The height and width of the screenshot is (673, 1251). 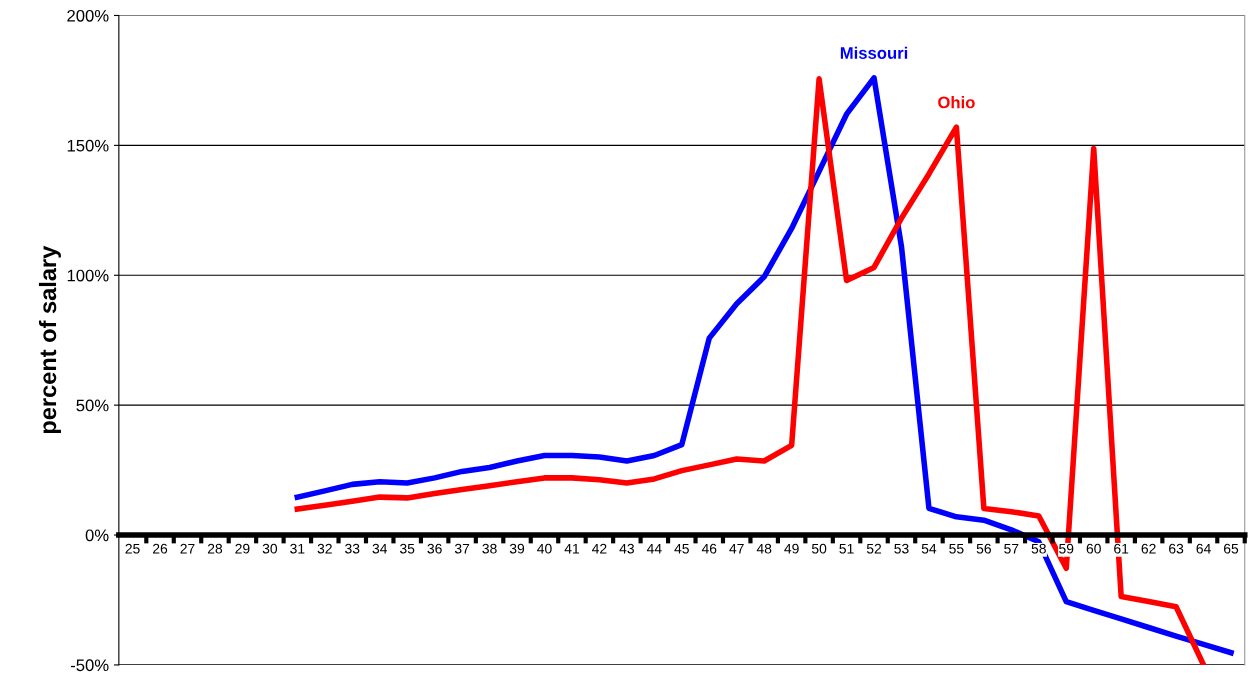 What do you see at coordinates (654, 548) in the screenshot?
I see `x-tick-label: 44` at bounding box center [654, 548].